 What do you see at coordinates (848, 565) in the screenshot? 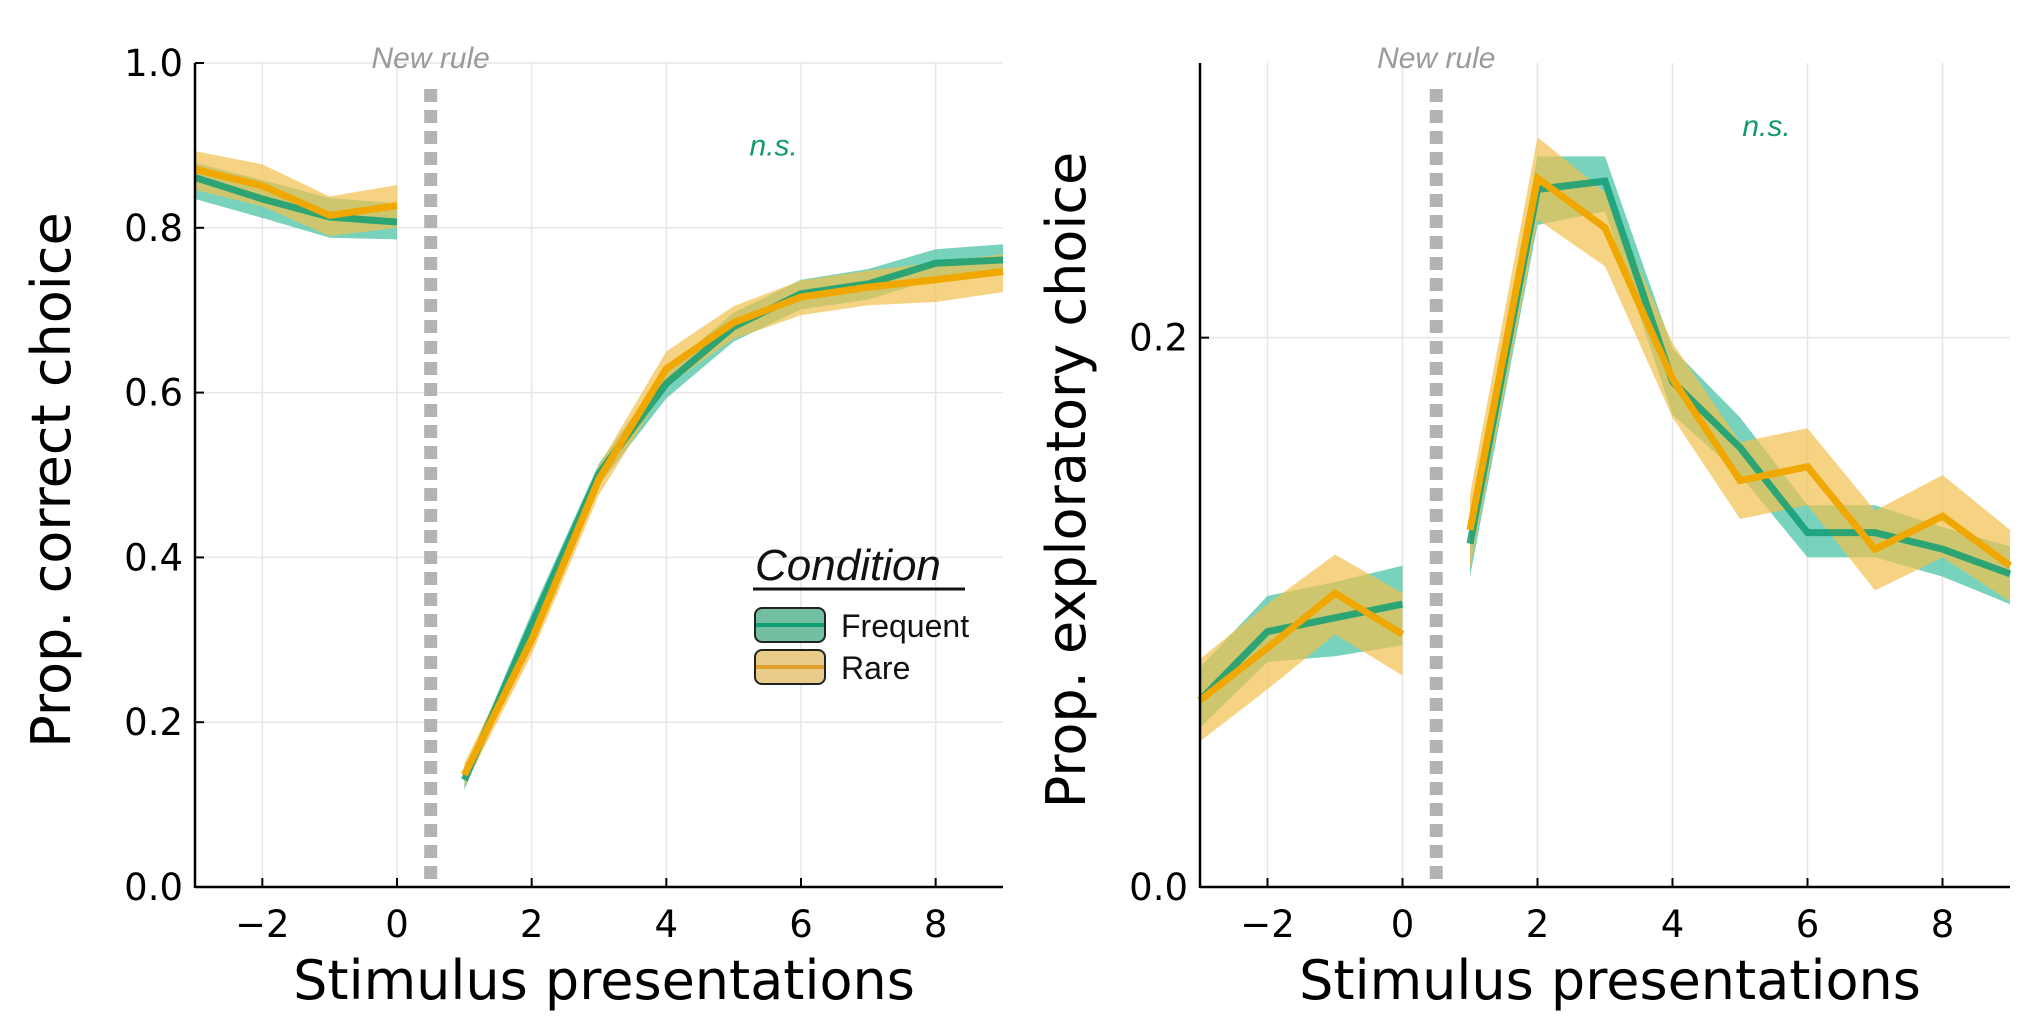
I see `legend-title: Condition` at bounding box center [848, 565].